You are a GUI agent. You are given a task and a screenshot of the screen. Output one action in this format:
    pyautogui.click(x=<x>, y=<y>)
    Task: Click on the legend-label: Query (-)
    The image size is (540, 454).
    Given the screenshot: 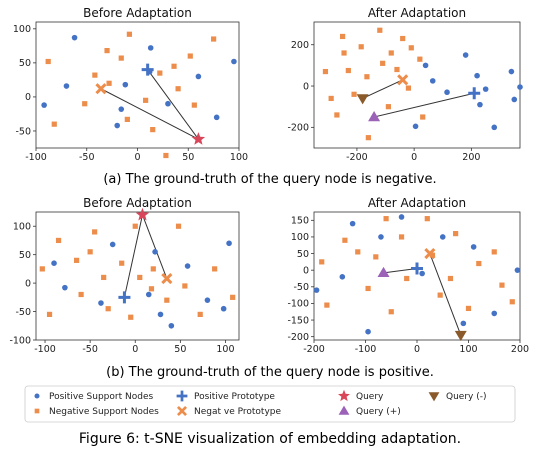 What is the action you would take?
    pyautogui.click(x=466, y=397)
    